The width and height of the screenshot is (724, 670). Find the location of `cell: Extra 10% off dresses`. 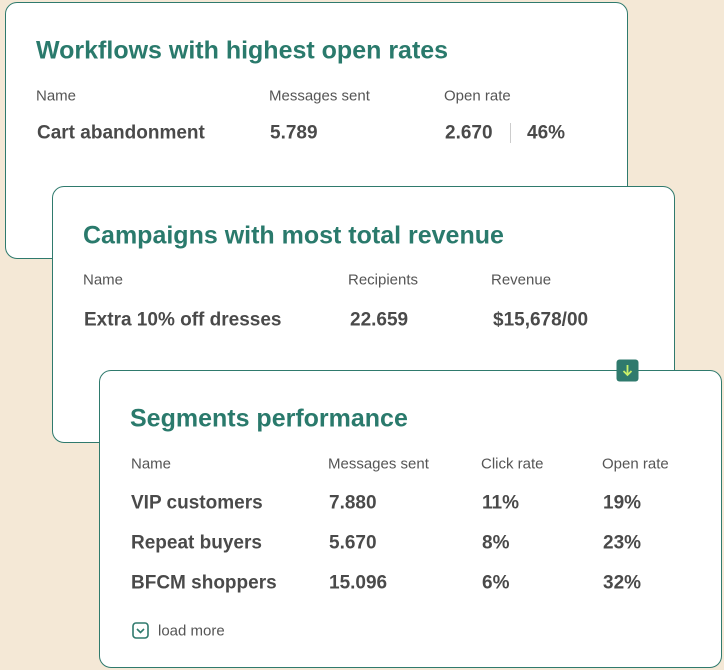

cell: Extra 10% off dresses is located at coordinates (183, 320).